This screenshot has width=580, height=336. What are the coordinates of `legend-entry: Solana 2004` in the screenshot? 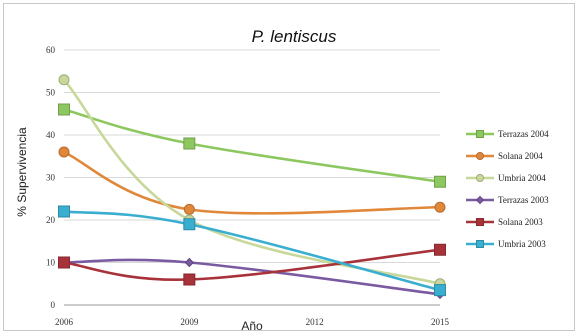 It's located at (504, 156).